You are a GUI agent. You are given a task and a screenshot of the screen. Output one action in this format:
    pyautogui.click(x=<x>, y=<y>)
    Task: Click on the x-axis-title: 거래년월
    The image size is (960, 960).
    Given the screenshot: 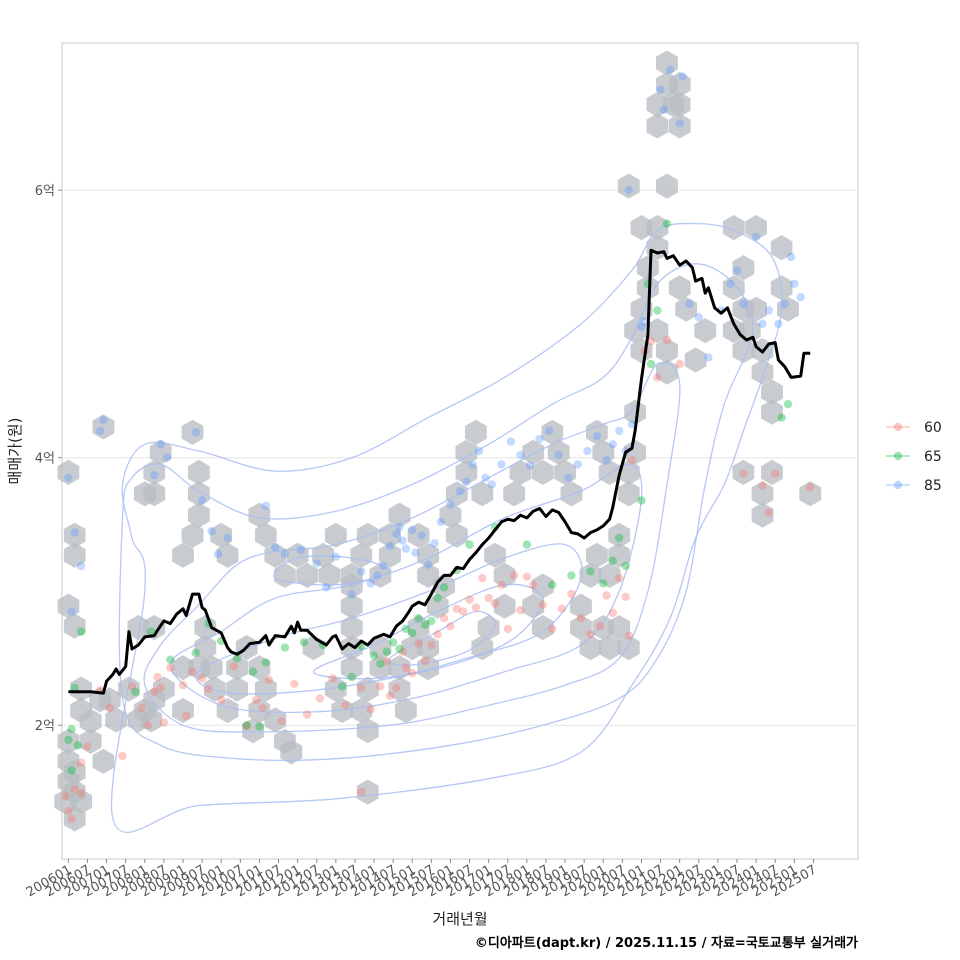 What is the action you would take?
    pyautogui.click(x=459, y=919)
    